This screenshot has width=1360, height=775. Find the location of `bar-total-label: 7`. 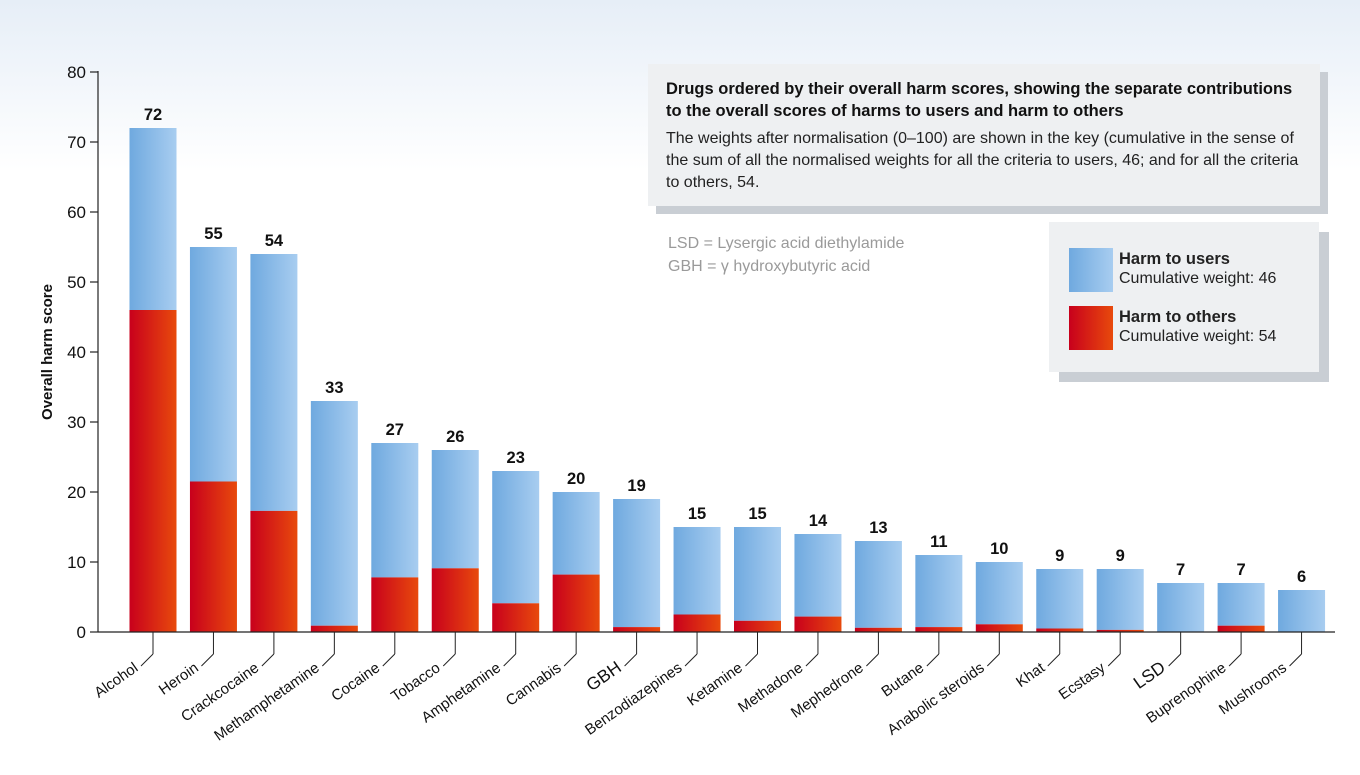

bar-total-label: 7 is located at coordinates (1241, 570).